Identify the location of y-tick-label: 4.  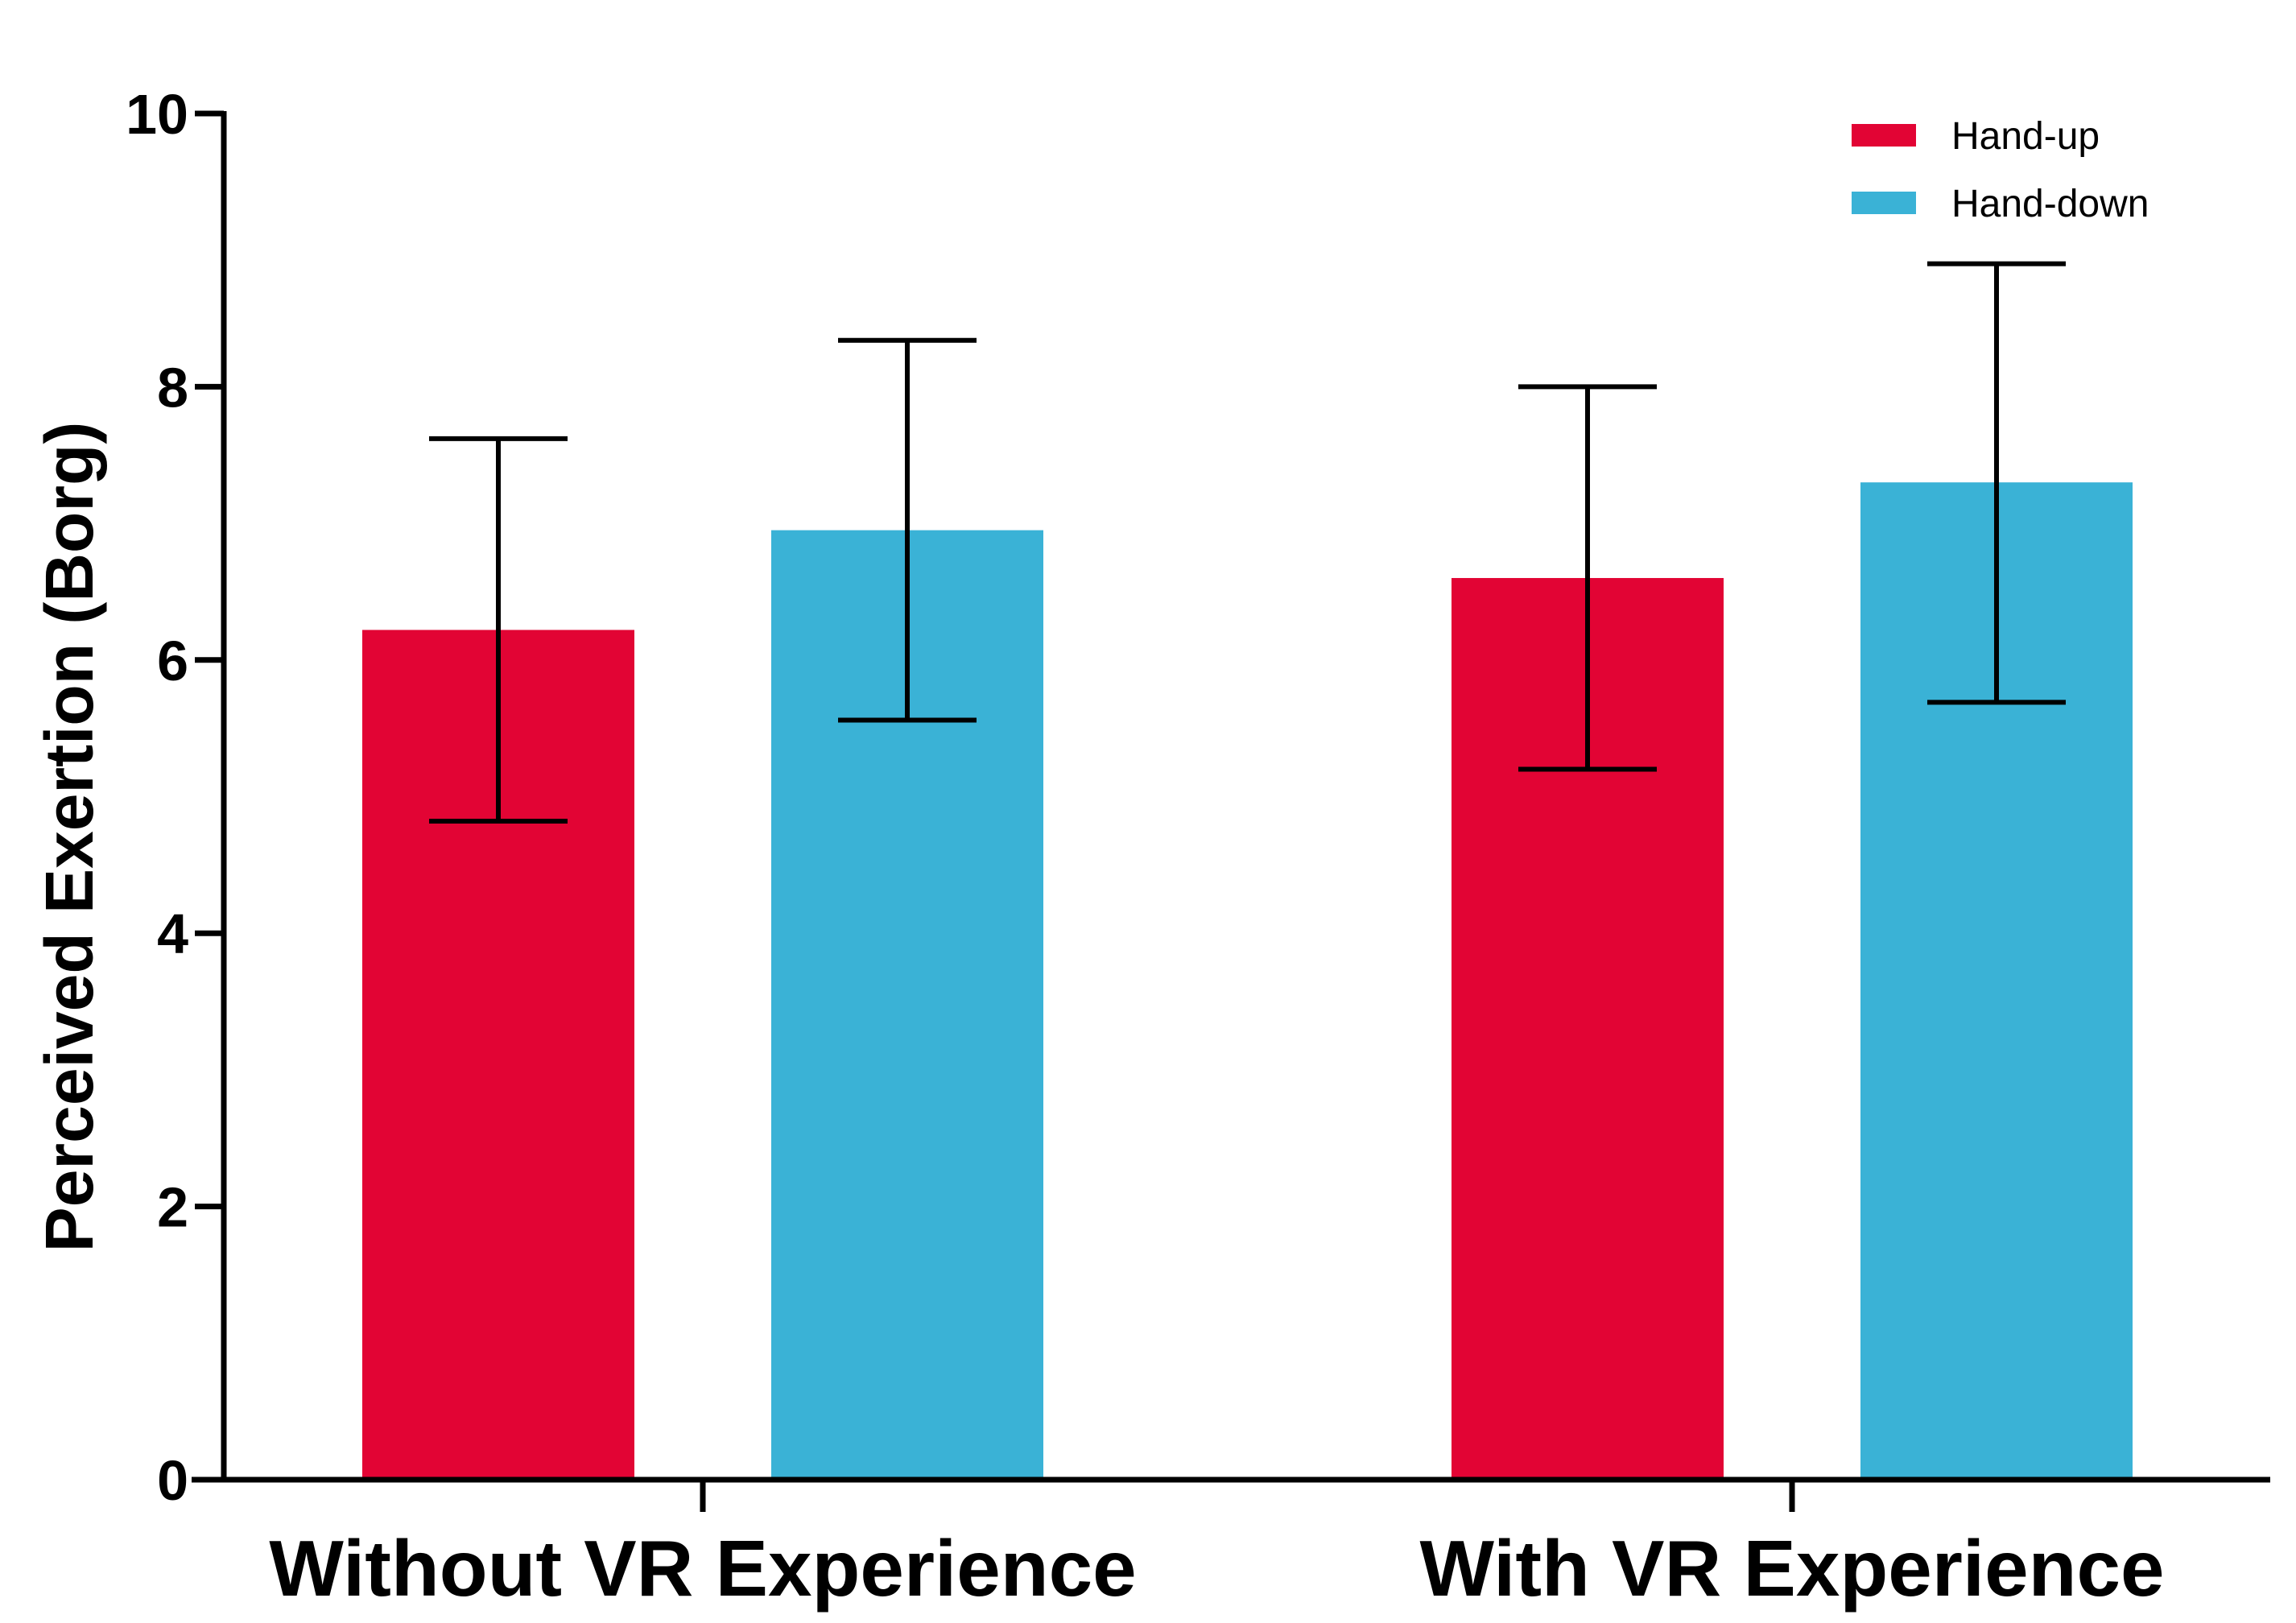
(172, 933).